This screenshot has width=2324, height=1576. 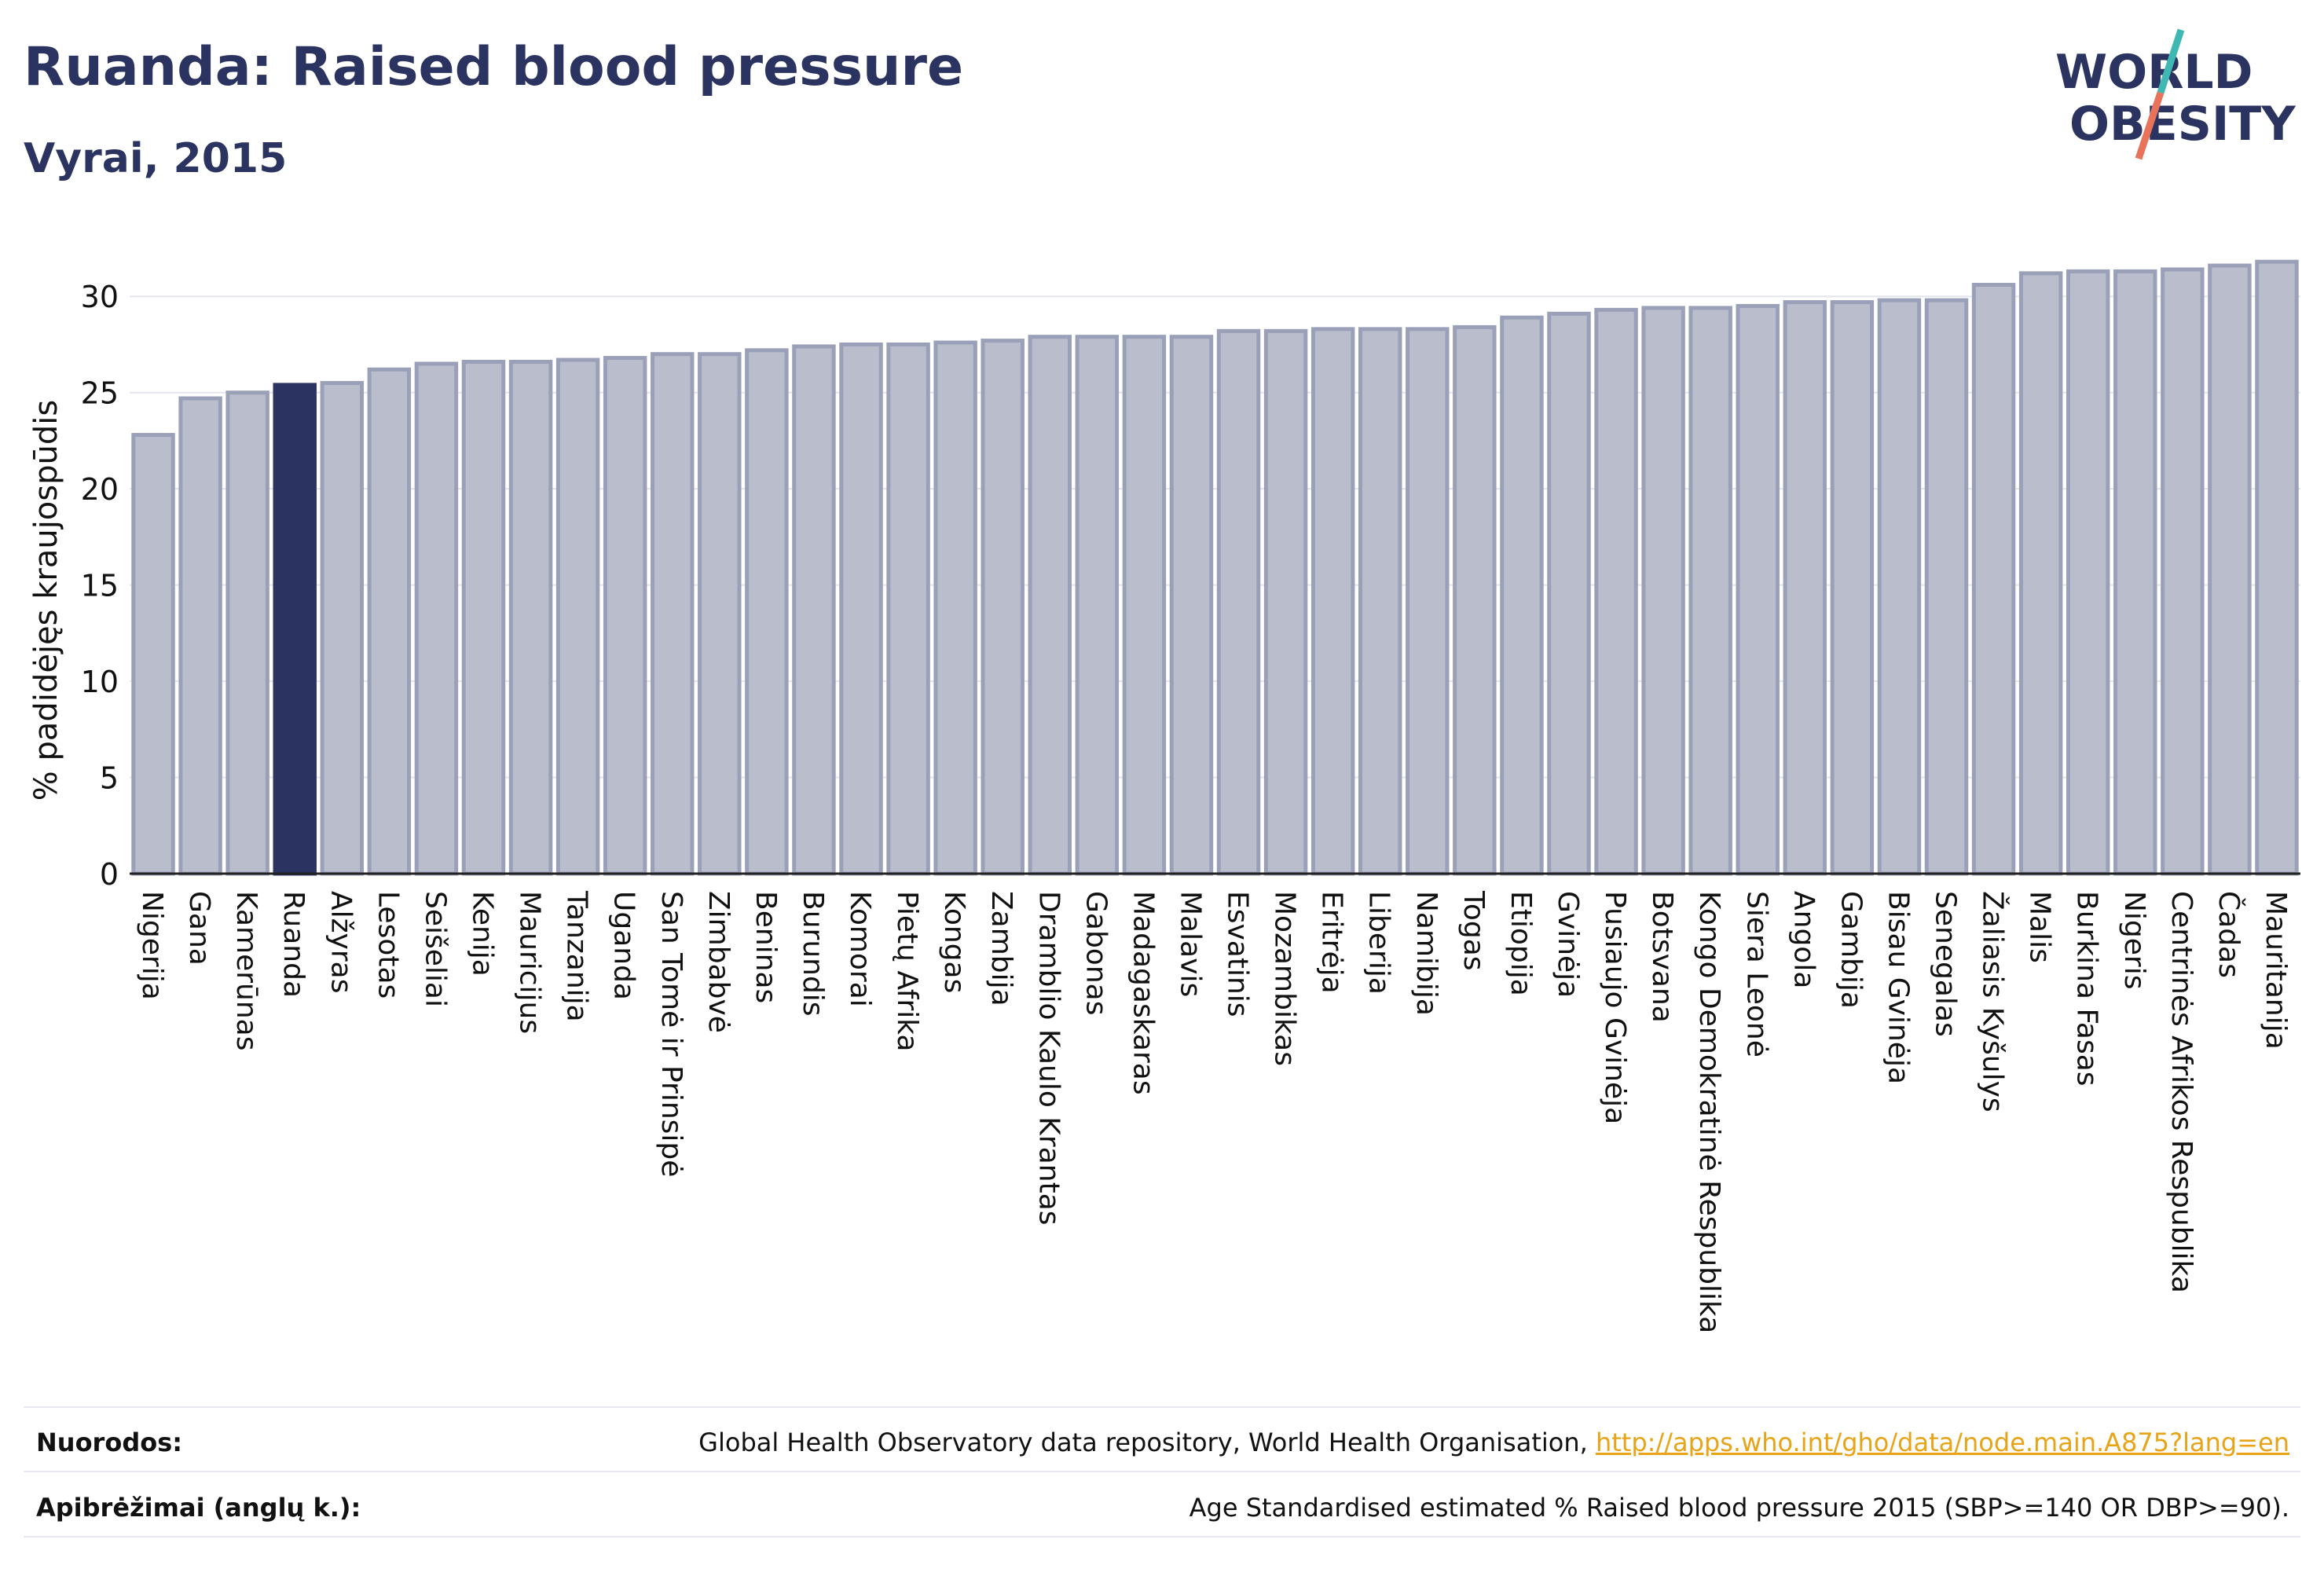 What do you see at coordinates (1473, 930) in the screenshot?
I see `x-tick-label: Togas` at bounding box center [1473, 930].